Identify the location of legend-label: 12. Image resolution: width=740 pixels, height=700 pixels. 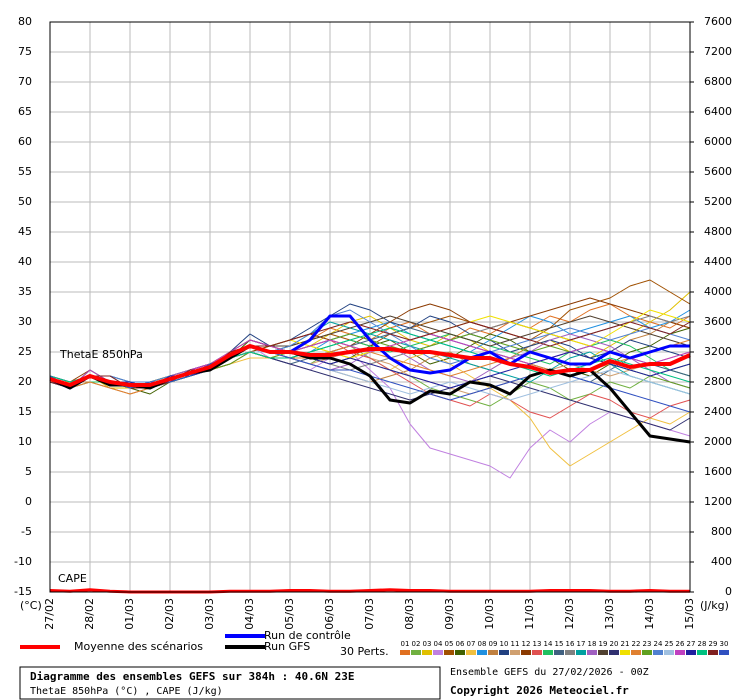
(526, 644).